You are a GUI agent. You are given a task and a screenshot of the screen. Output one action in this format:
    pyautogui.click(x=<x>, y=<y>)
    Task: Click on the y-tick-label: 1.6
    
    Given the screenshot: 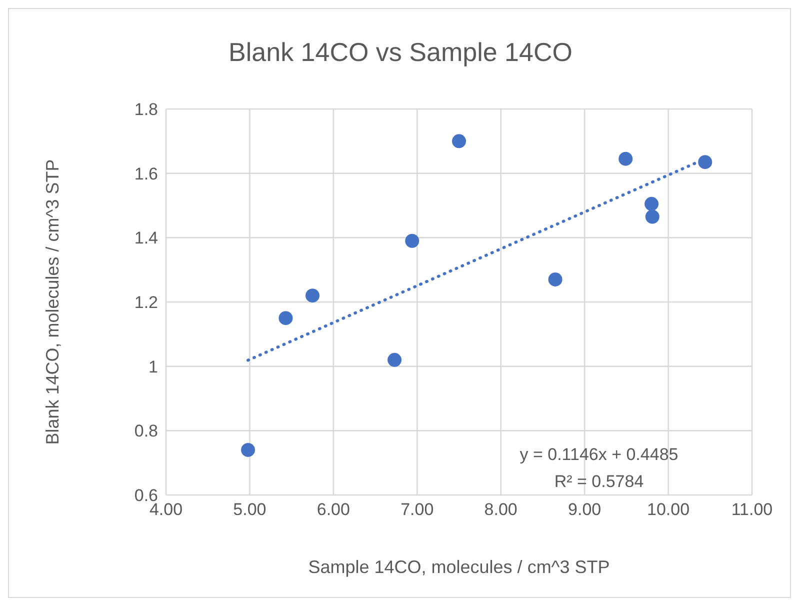 What is the action you would take?
    pyautogui.click(x=146, y=174)
    